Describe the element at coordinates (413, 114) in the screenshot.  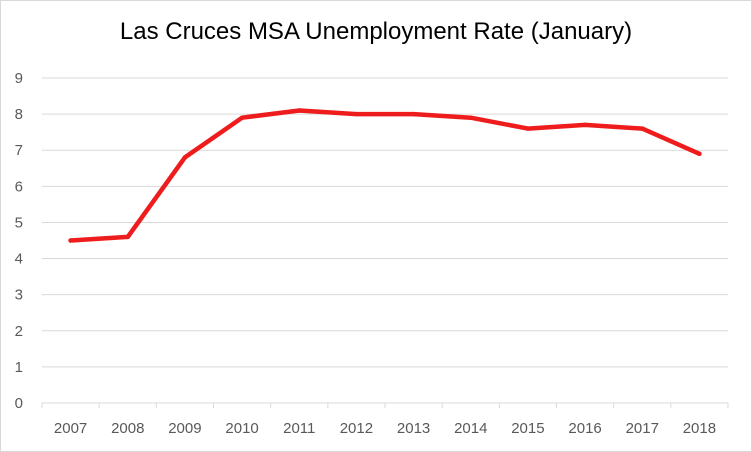
I see `data-point-2013` at that location.